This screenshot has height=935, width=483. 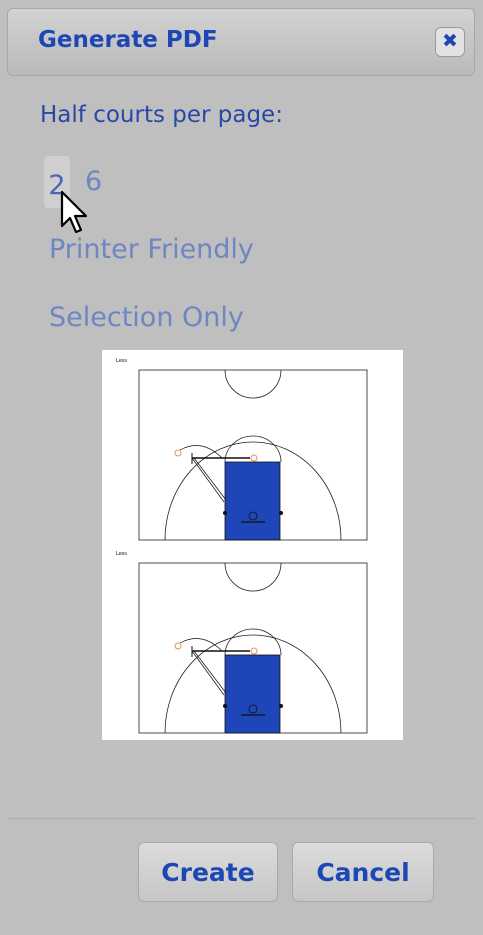 What do you see at coordinates (146, 317) in the screenshot?
I see `selection-only-toggle: Selection Only` at bounding box center [146, 317].